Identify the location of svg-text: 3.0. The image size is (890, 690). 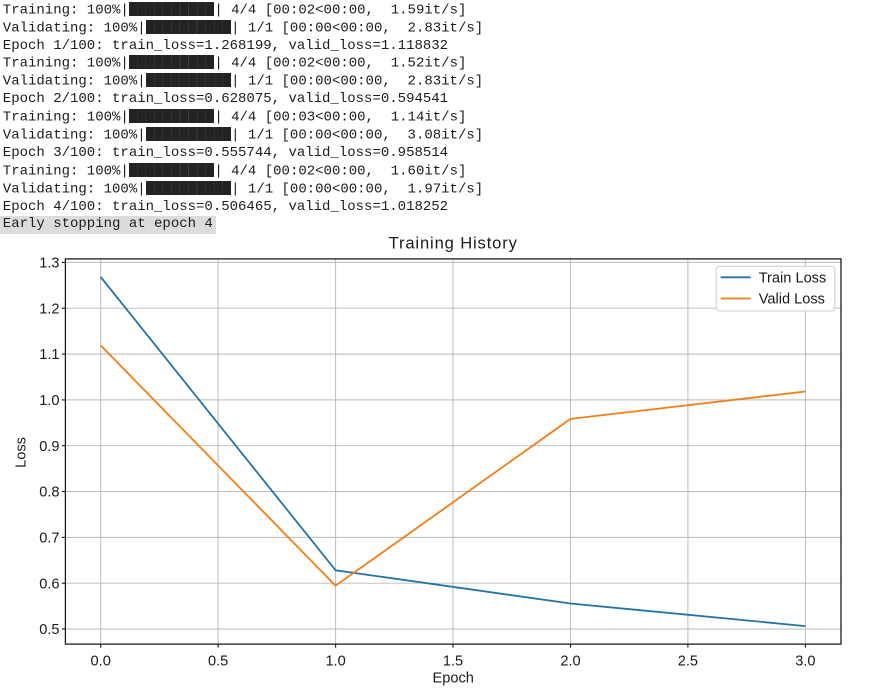
(805, 661).